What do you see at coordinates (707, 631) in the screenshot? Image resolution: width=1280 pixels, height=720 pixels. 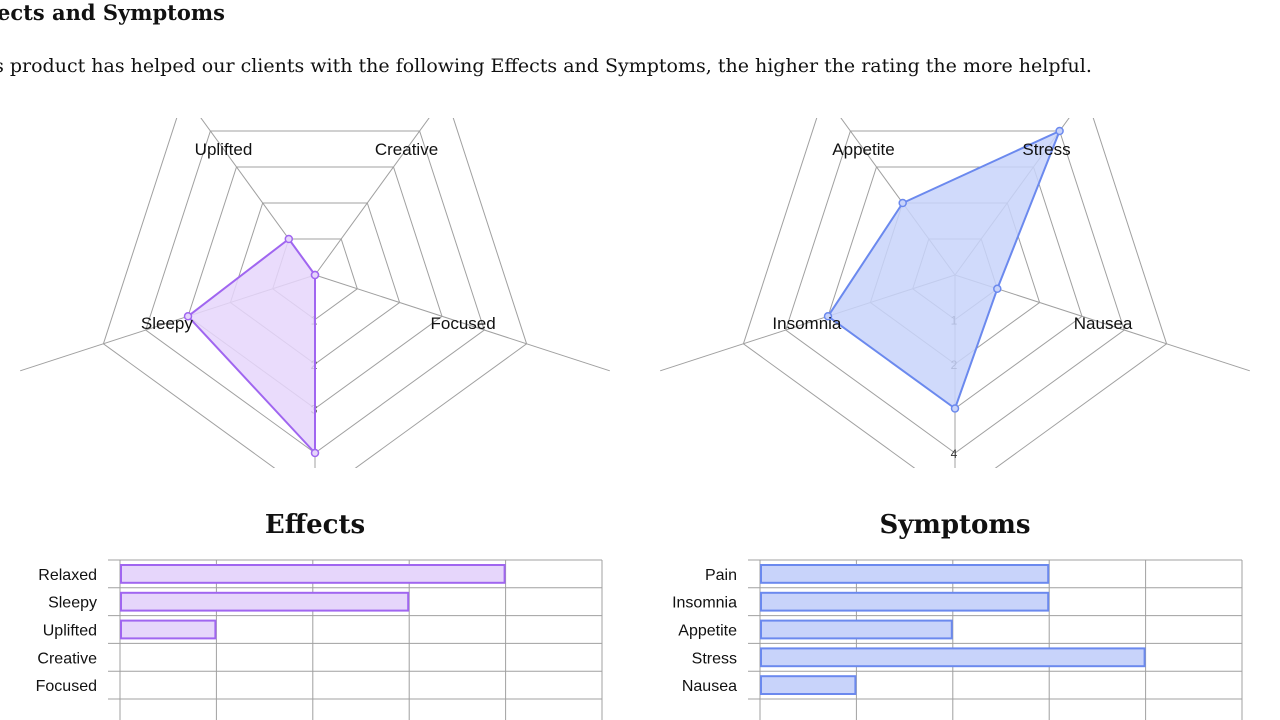 I see `bar-category-label-appetite: Appetite` at bounding box center [707, 631].